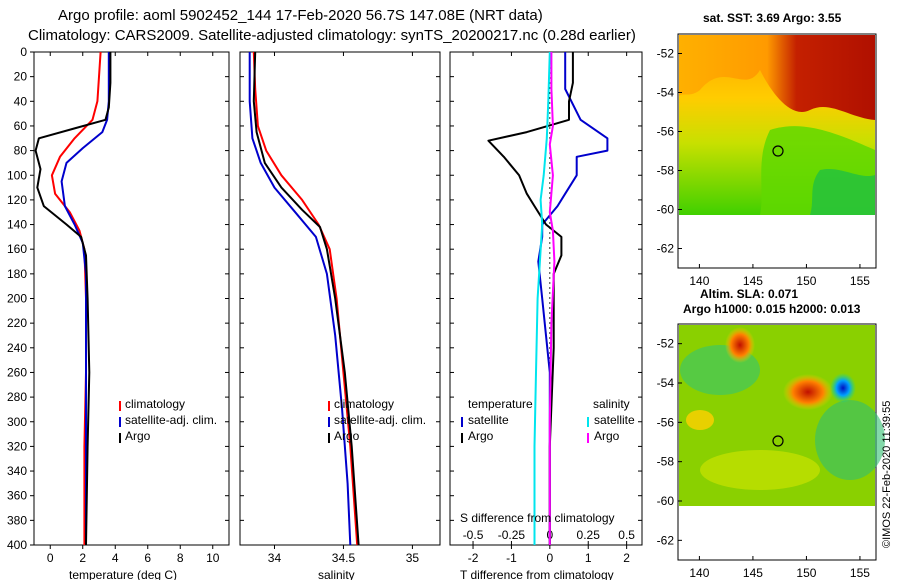 This screenshot has width=900, height=580. Describe the element at coordinates (17, 348) in the screenshot. I see `depth-tick-label: 240` at that location.